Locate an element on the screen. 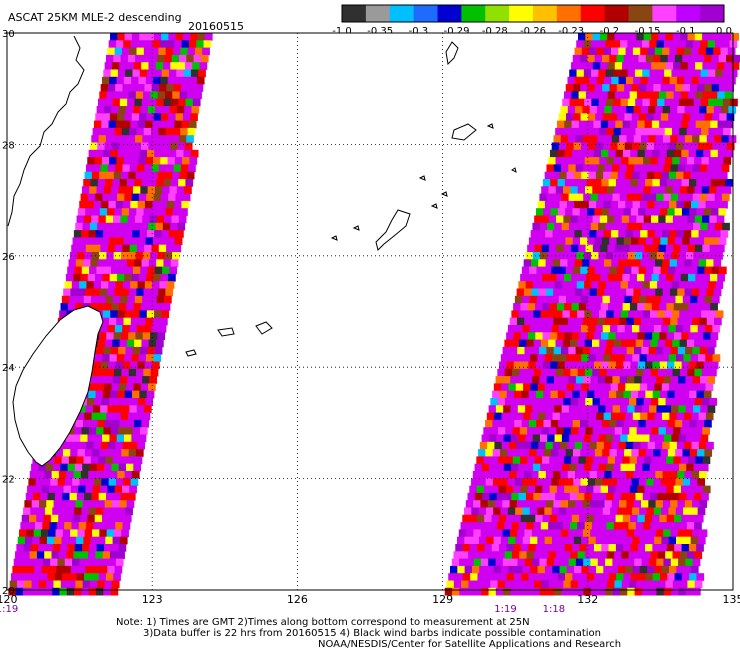 This screenshot has height=650, width=740. yonaguni-coastline is located at coordinates (191, 353).